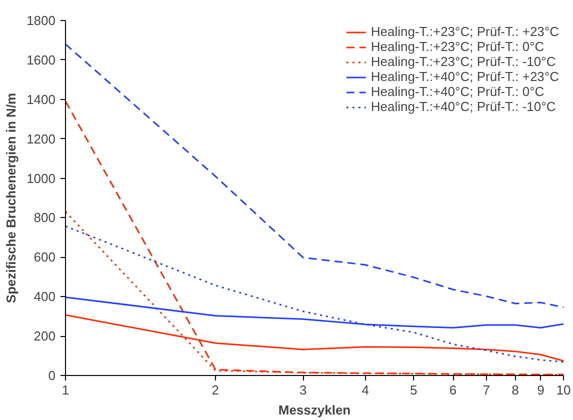 The image size is (573, 420). What do you see at coordinates (414, 390) in the screenshot?
I see `x-tick-label: 5` at bounding box center [414, 390].